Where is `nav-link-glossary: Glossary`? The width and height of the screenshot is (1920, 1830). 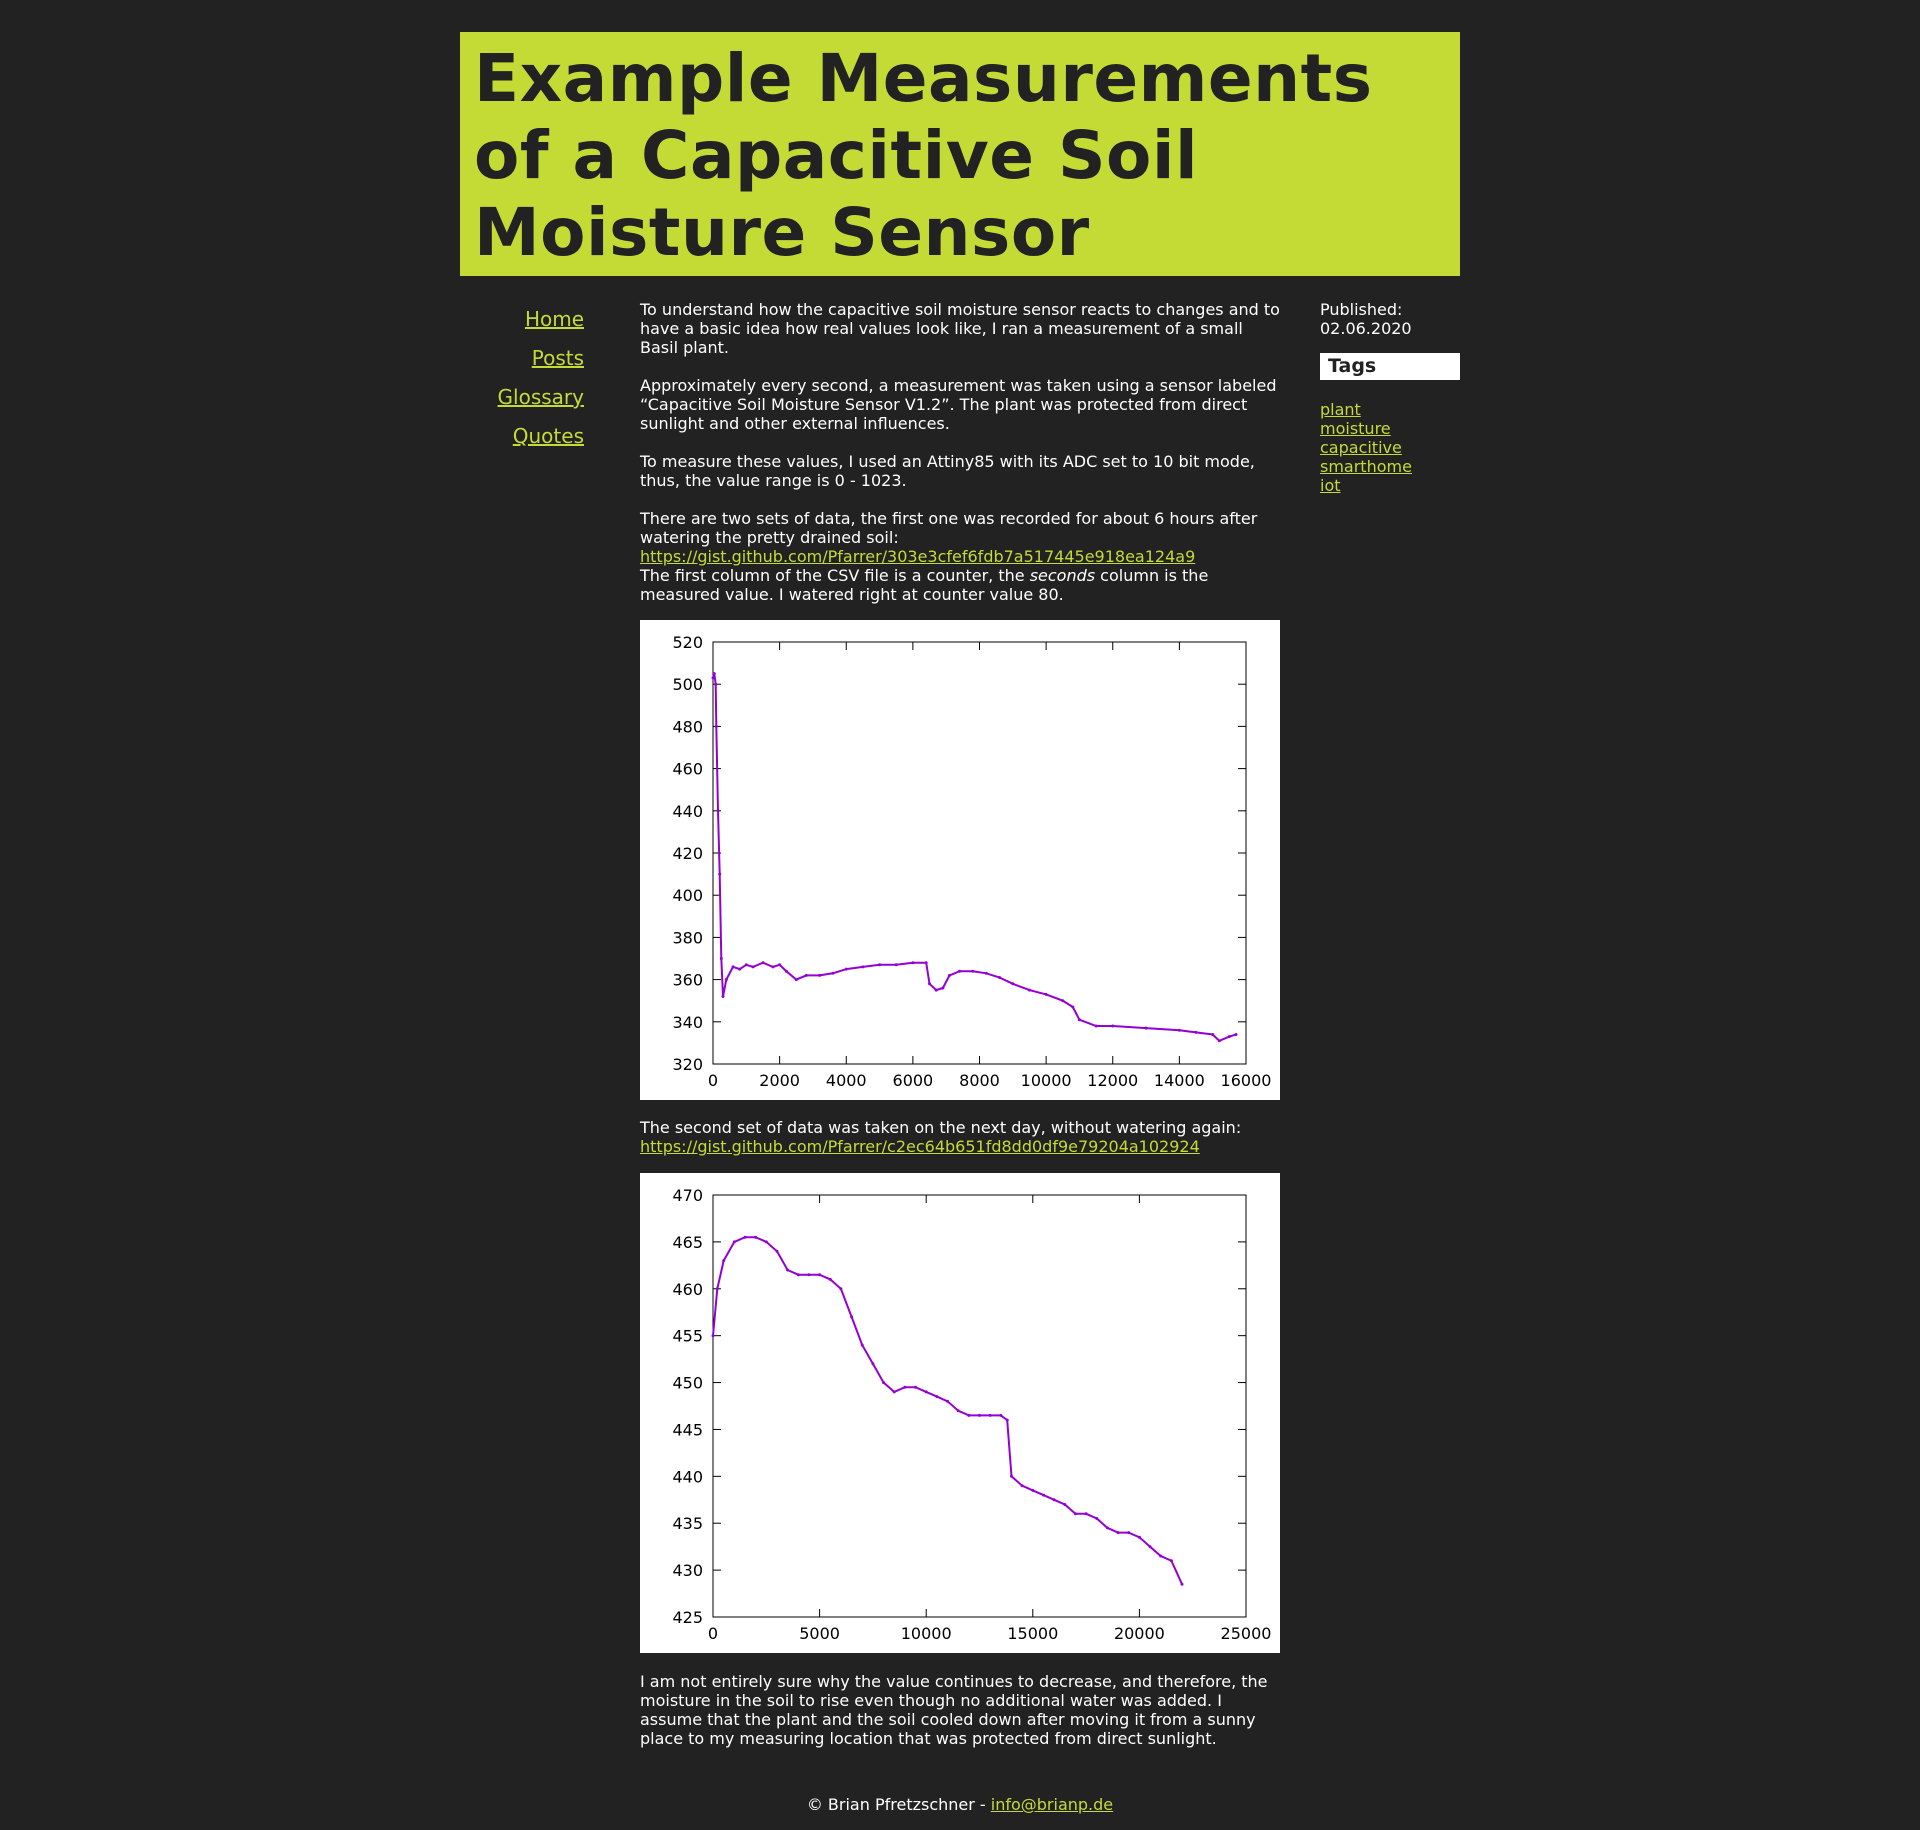 nav-link-glossary: Glossary is located at coordinates (540, 397).